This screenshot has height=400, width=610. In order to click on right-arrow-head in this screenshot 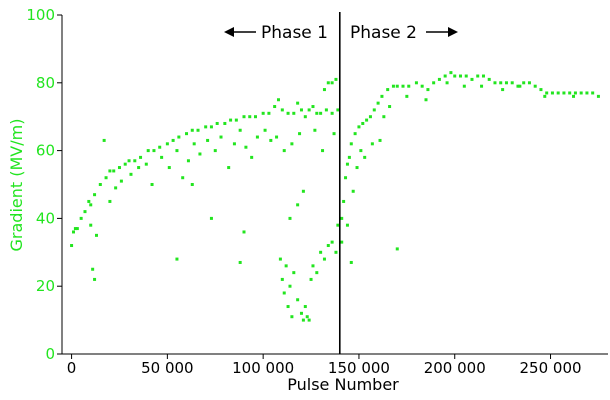, I will do `click(453, 32)`.